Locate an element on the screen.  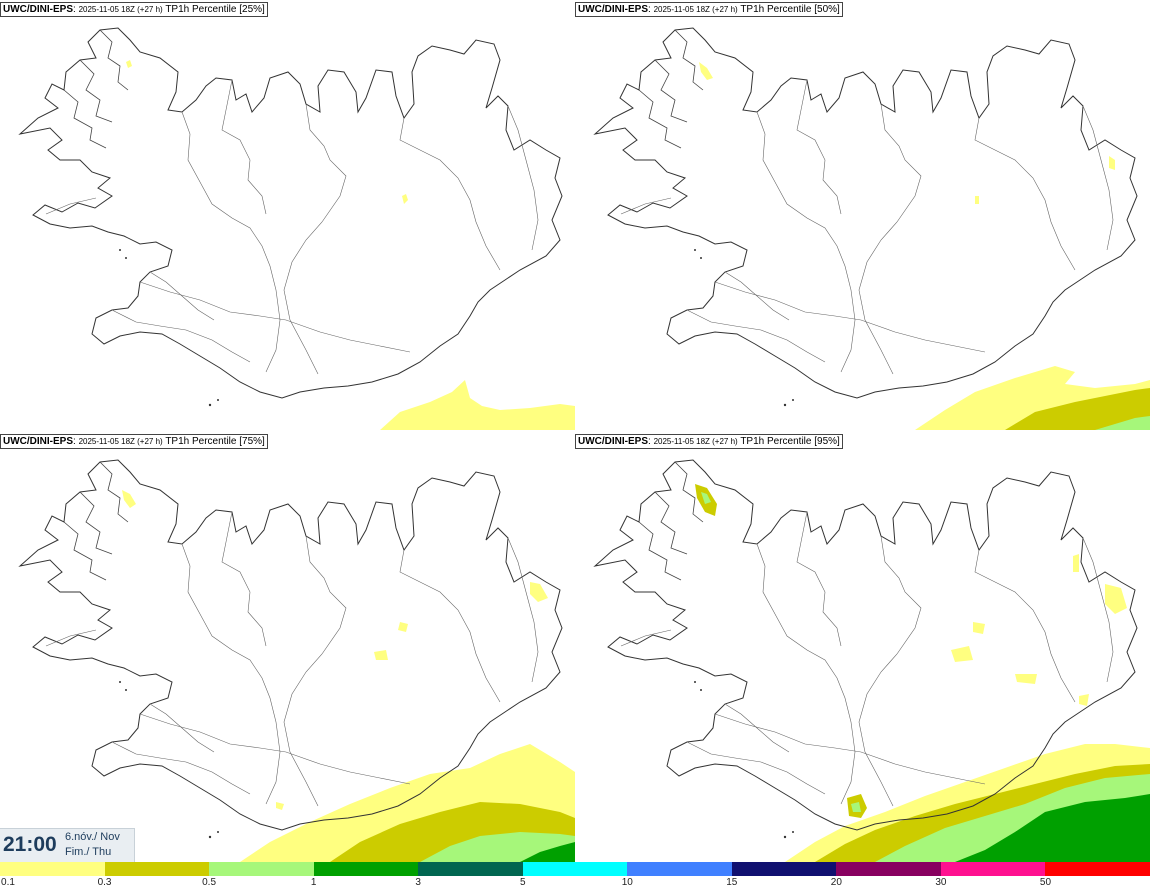
color-legend: 0.1 0.3 0.5 1 3 5 10 15 20 30 50 is located at coordinates (575, 876).